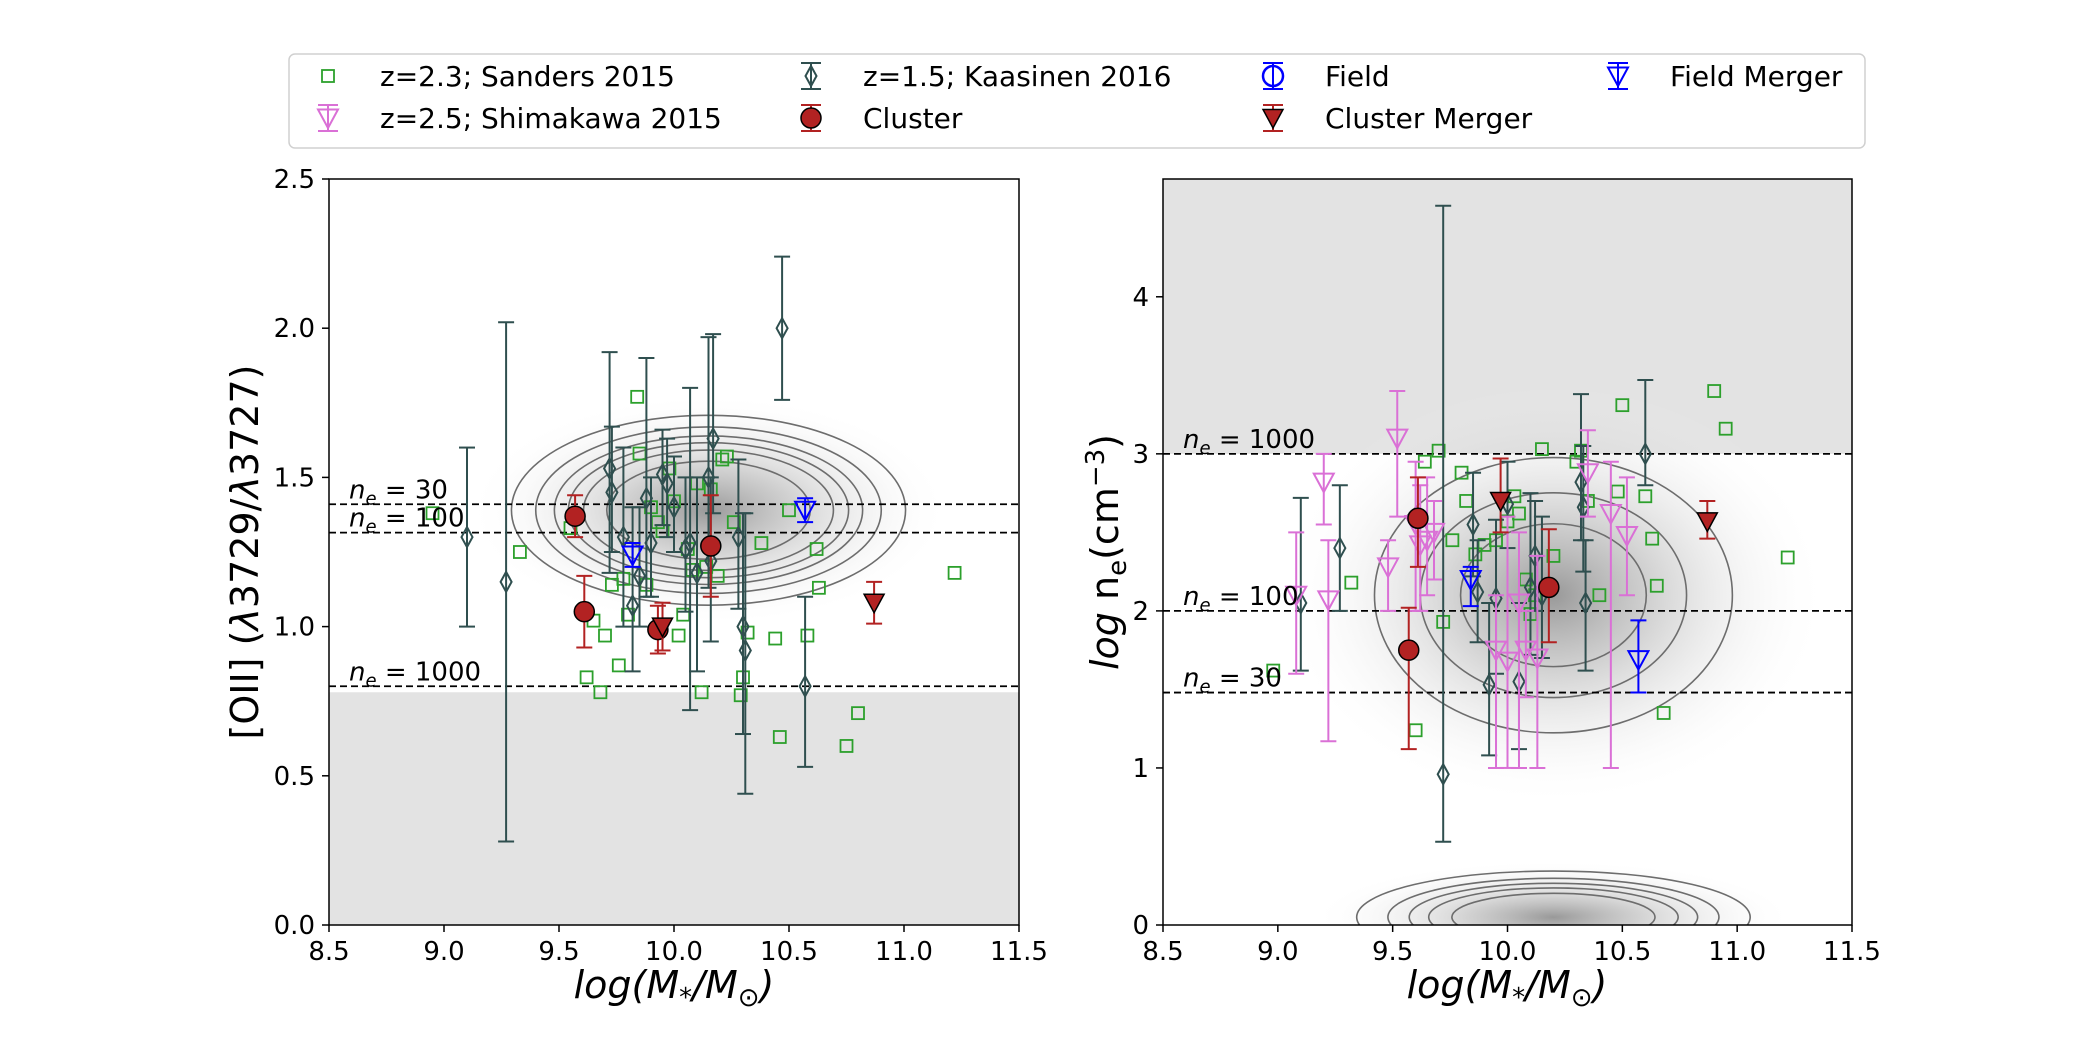 Image resolution: width=2100 pixels, height=1050 pixels. What do you see at coordinates (1397, 118) in the screenshot?
I see `legend-item: Cluster Merger` at bounding box center [1397, 118].